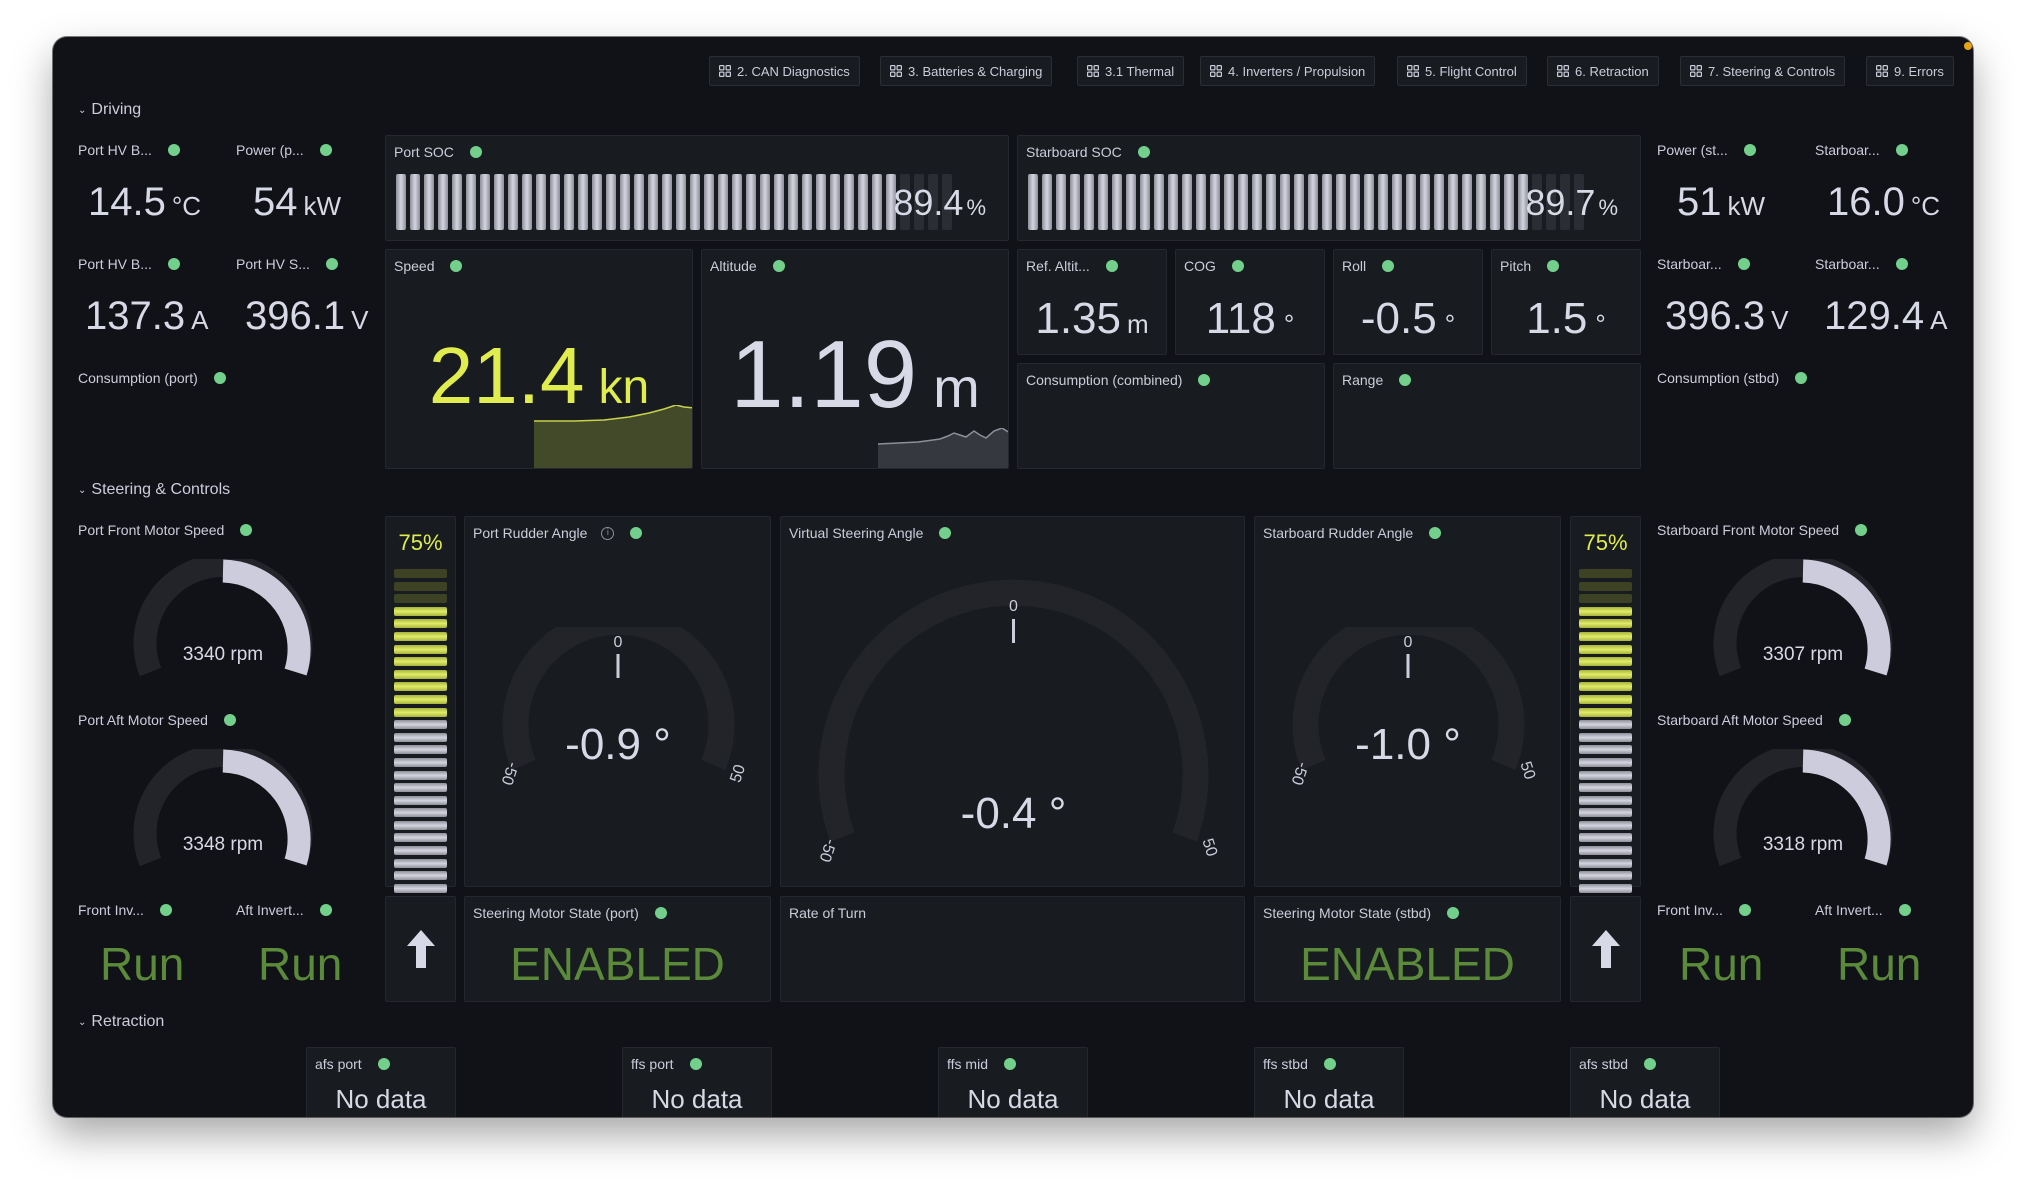  Describe the element at coordinates (966, 71) in the screenshot. I see `link-batteries-charging: 3. Batteries & Charging` at that location.